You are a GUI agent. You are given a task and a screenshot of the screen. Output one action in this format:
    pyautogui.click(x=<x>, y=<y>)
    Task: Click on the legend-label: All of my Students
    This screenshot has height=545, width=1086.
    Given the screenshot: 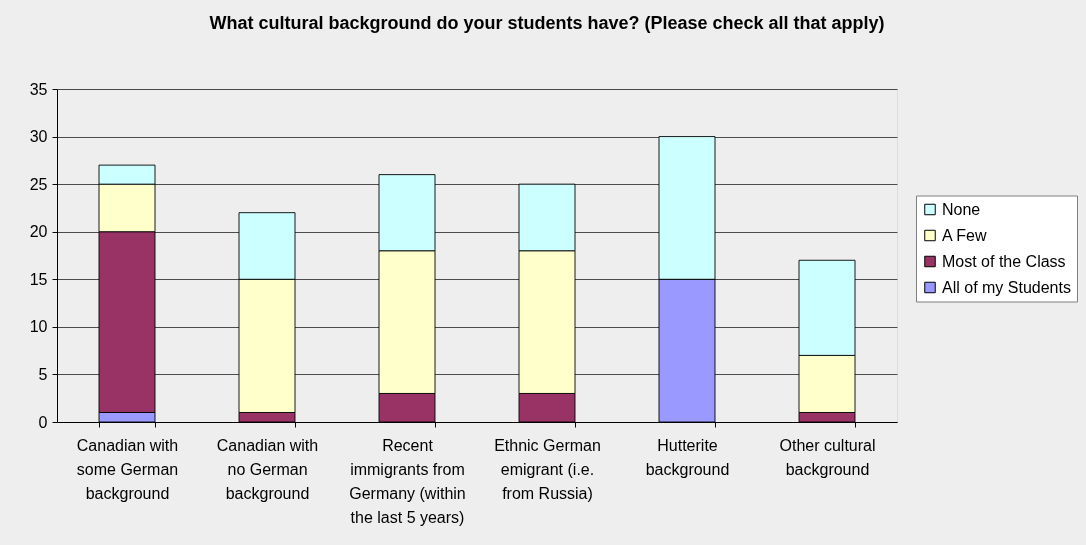 What is the action you would take?
    pyautogui.click(x=1006, y=287)
    